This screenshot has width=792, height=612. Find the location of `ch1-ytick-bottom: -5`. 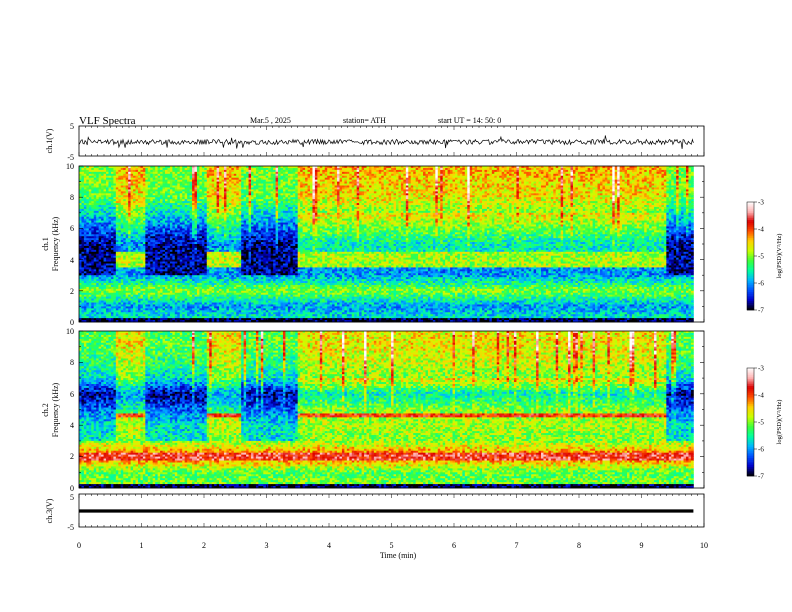

ch1-ytick-bottom: -5 is located at coordinates (70, 157).